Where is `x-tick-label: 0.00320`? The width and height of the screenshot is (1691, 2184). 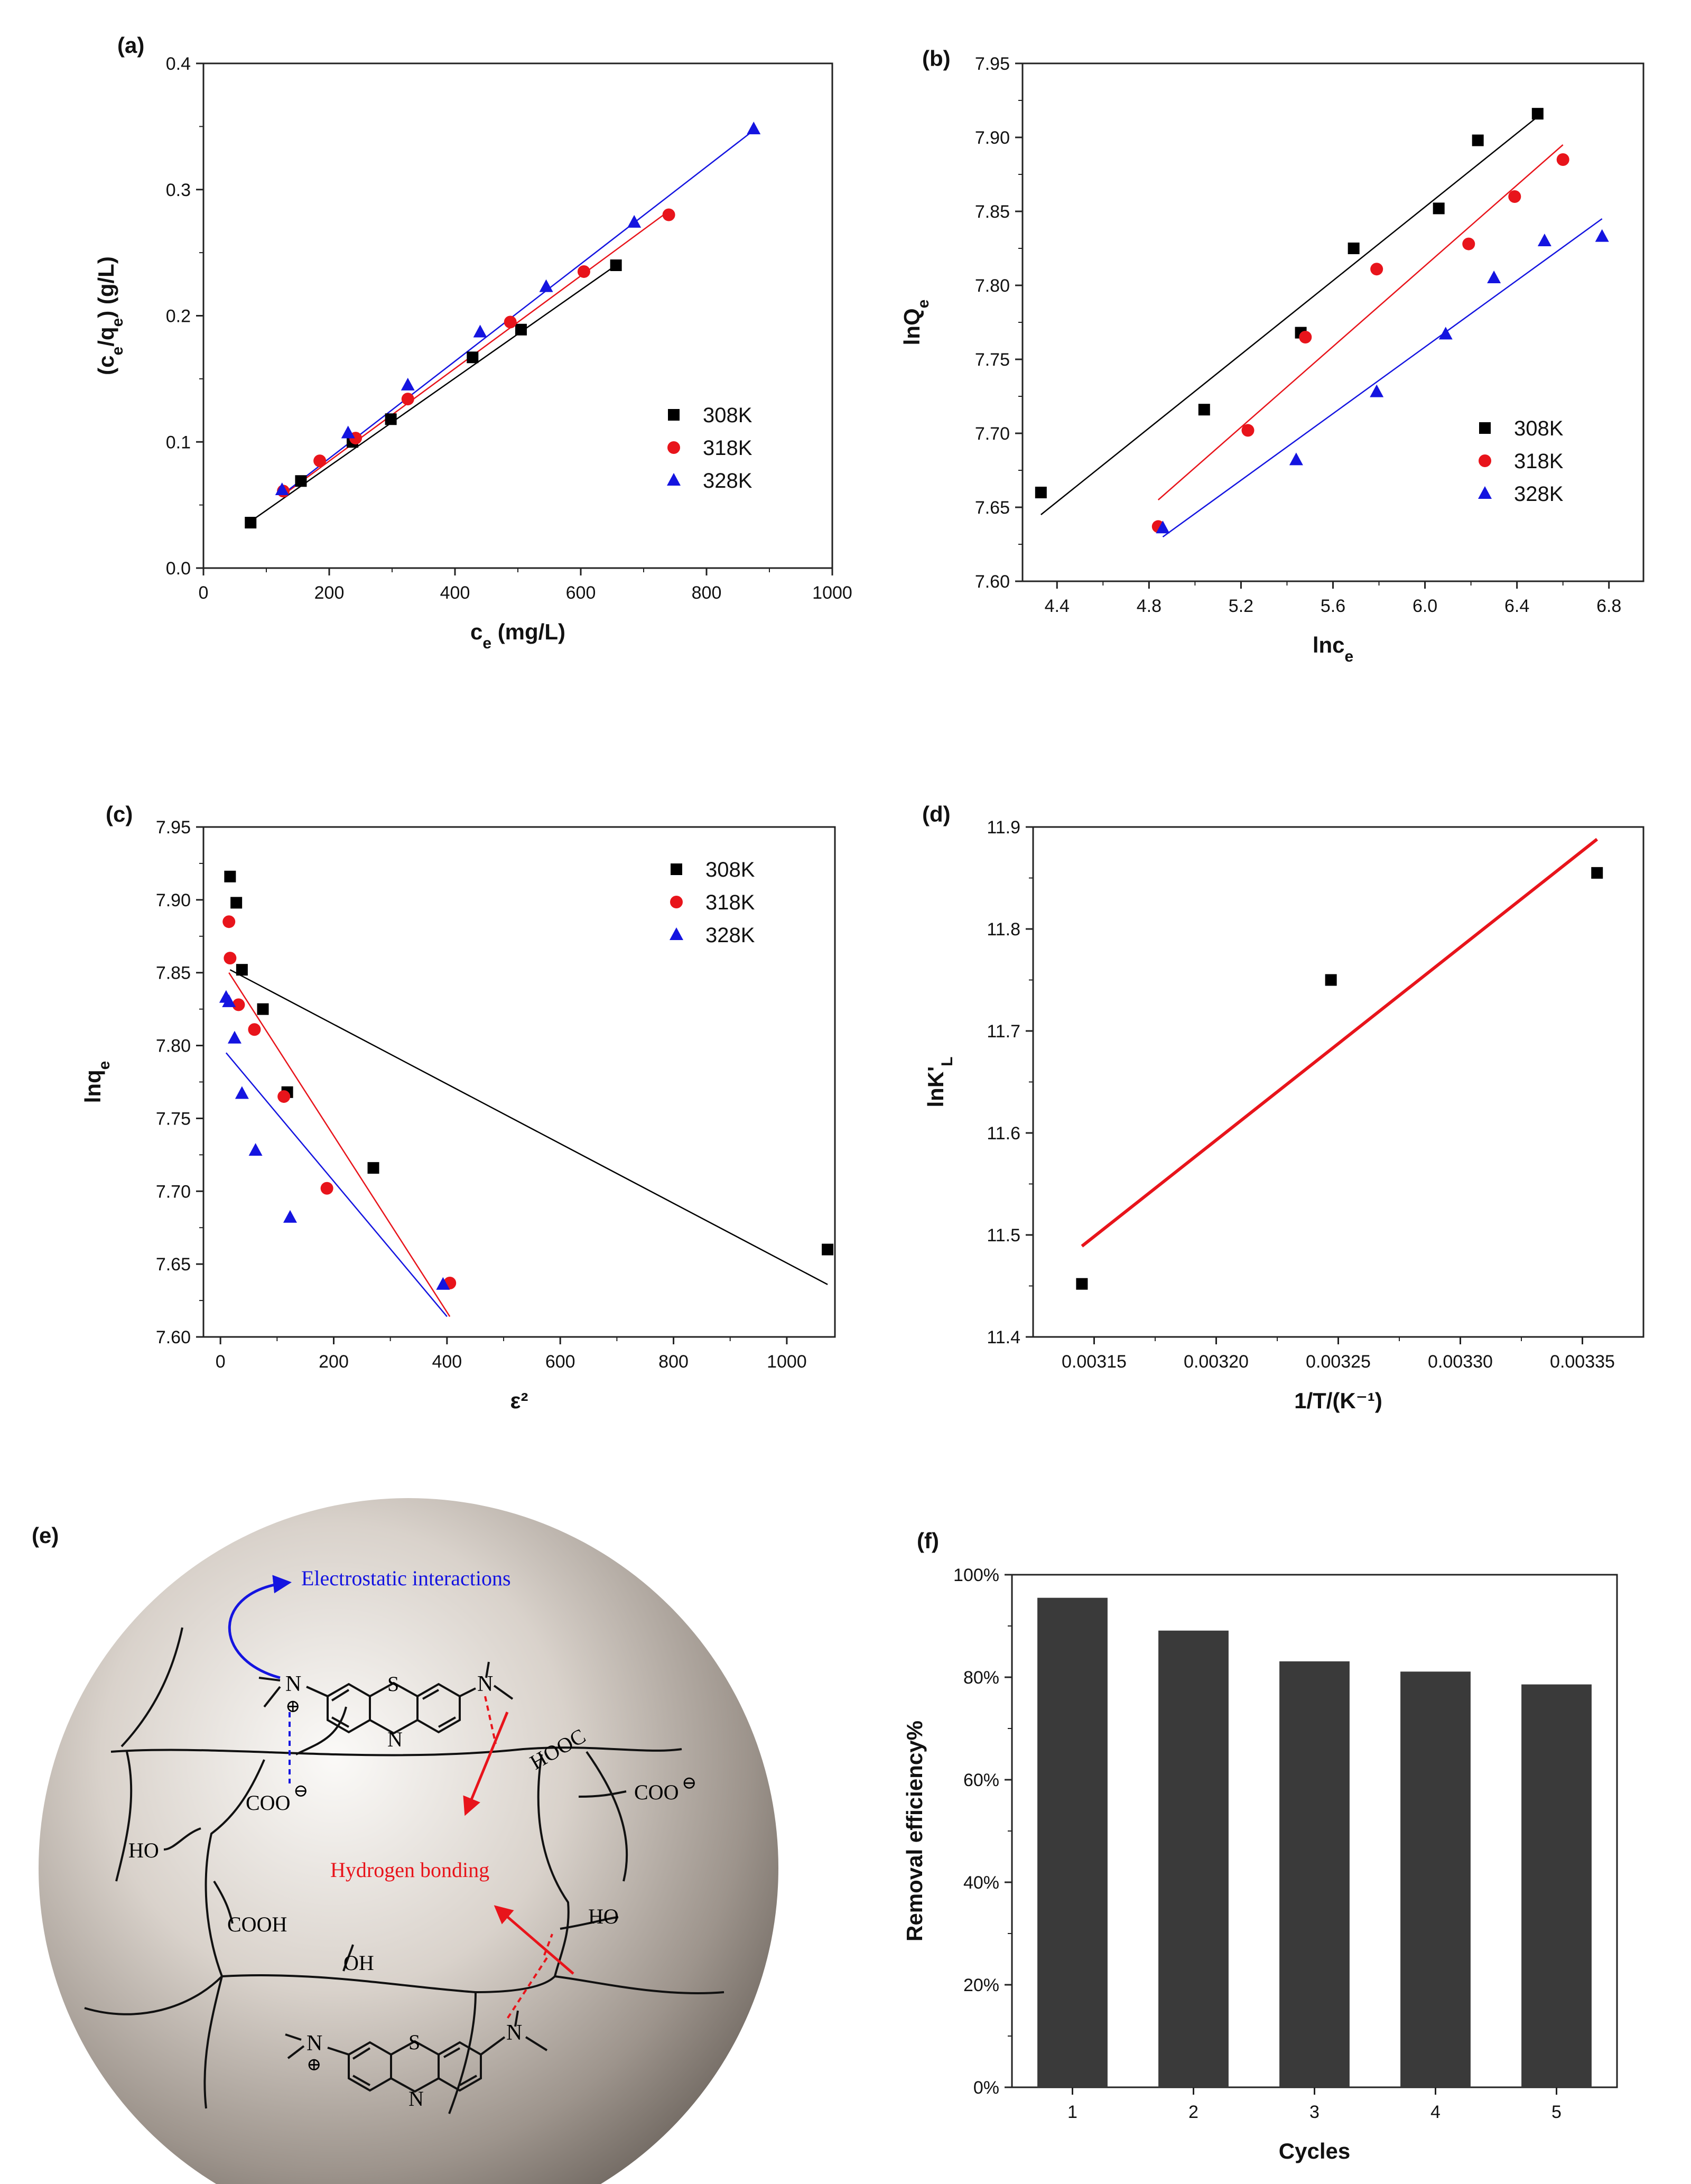
x-tick-label: 0.00320 is located at coordinates (1216, 1362).